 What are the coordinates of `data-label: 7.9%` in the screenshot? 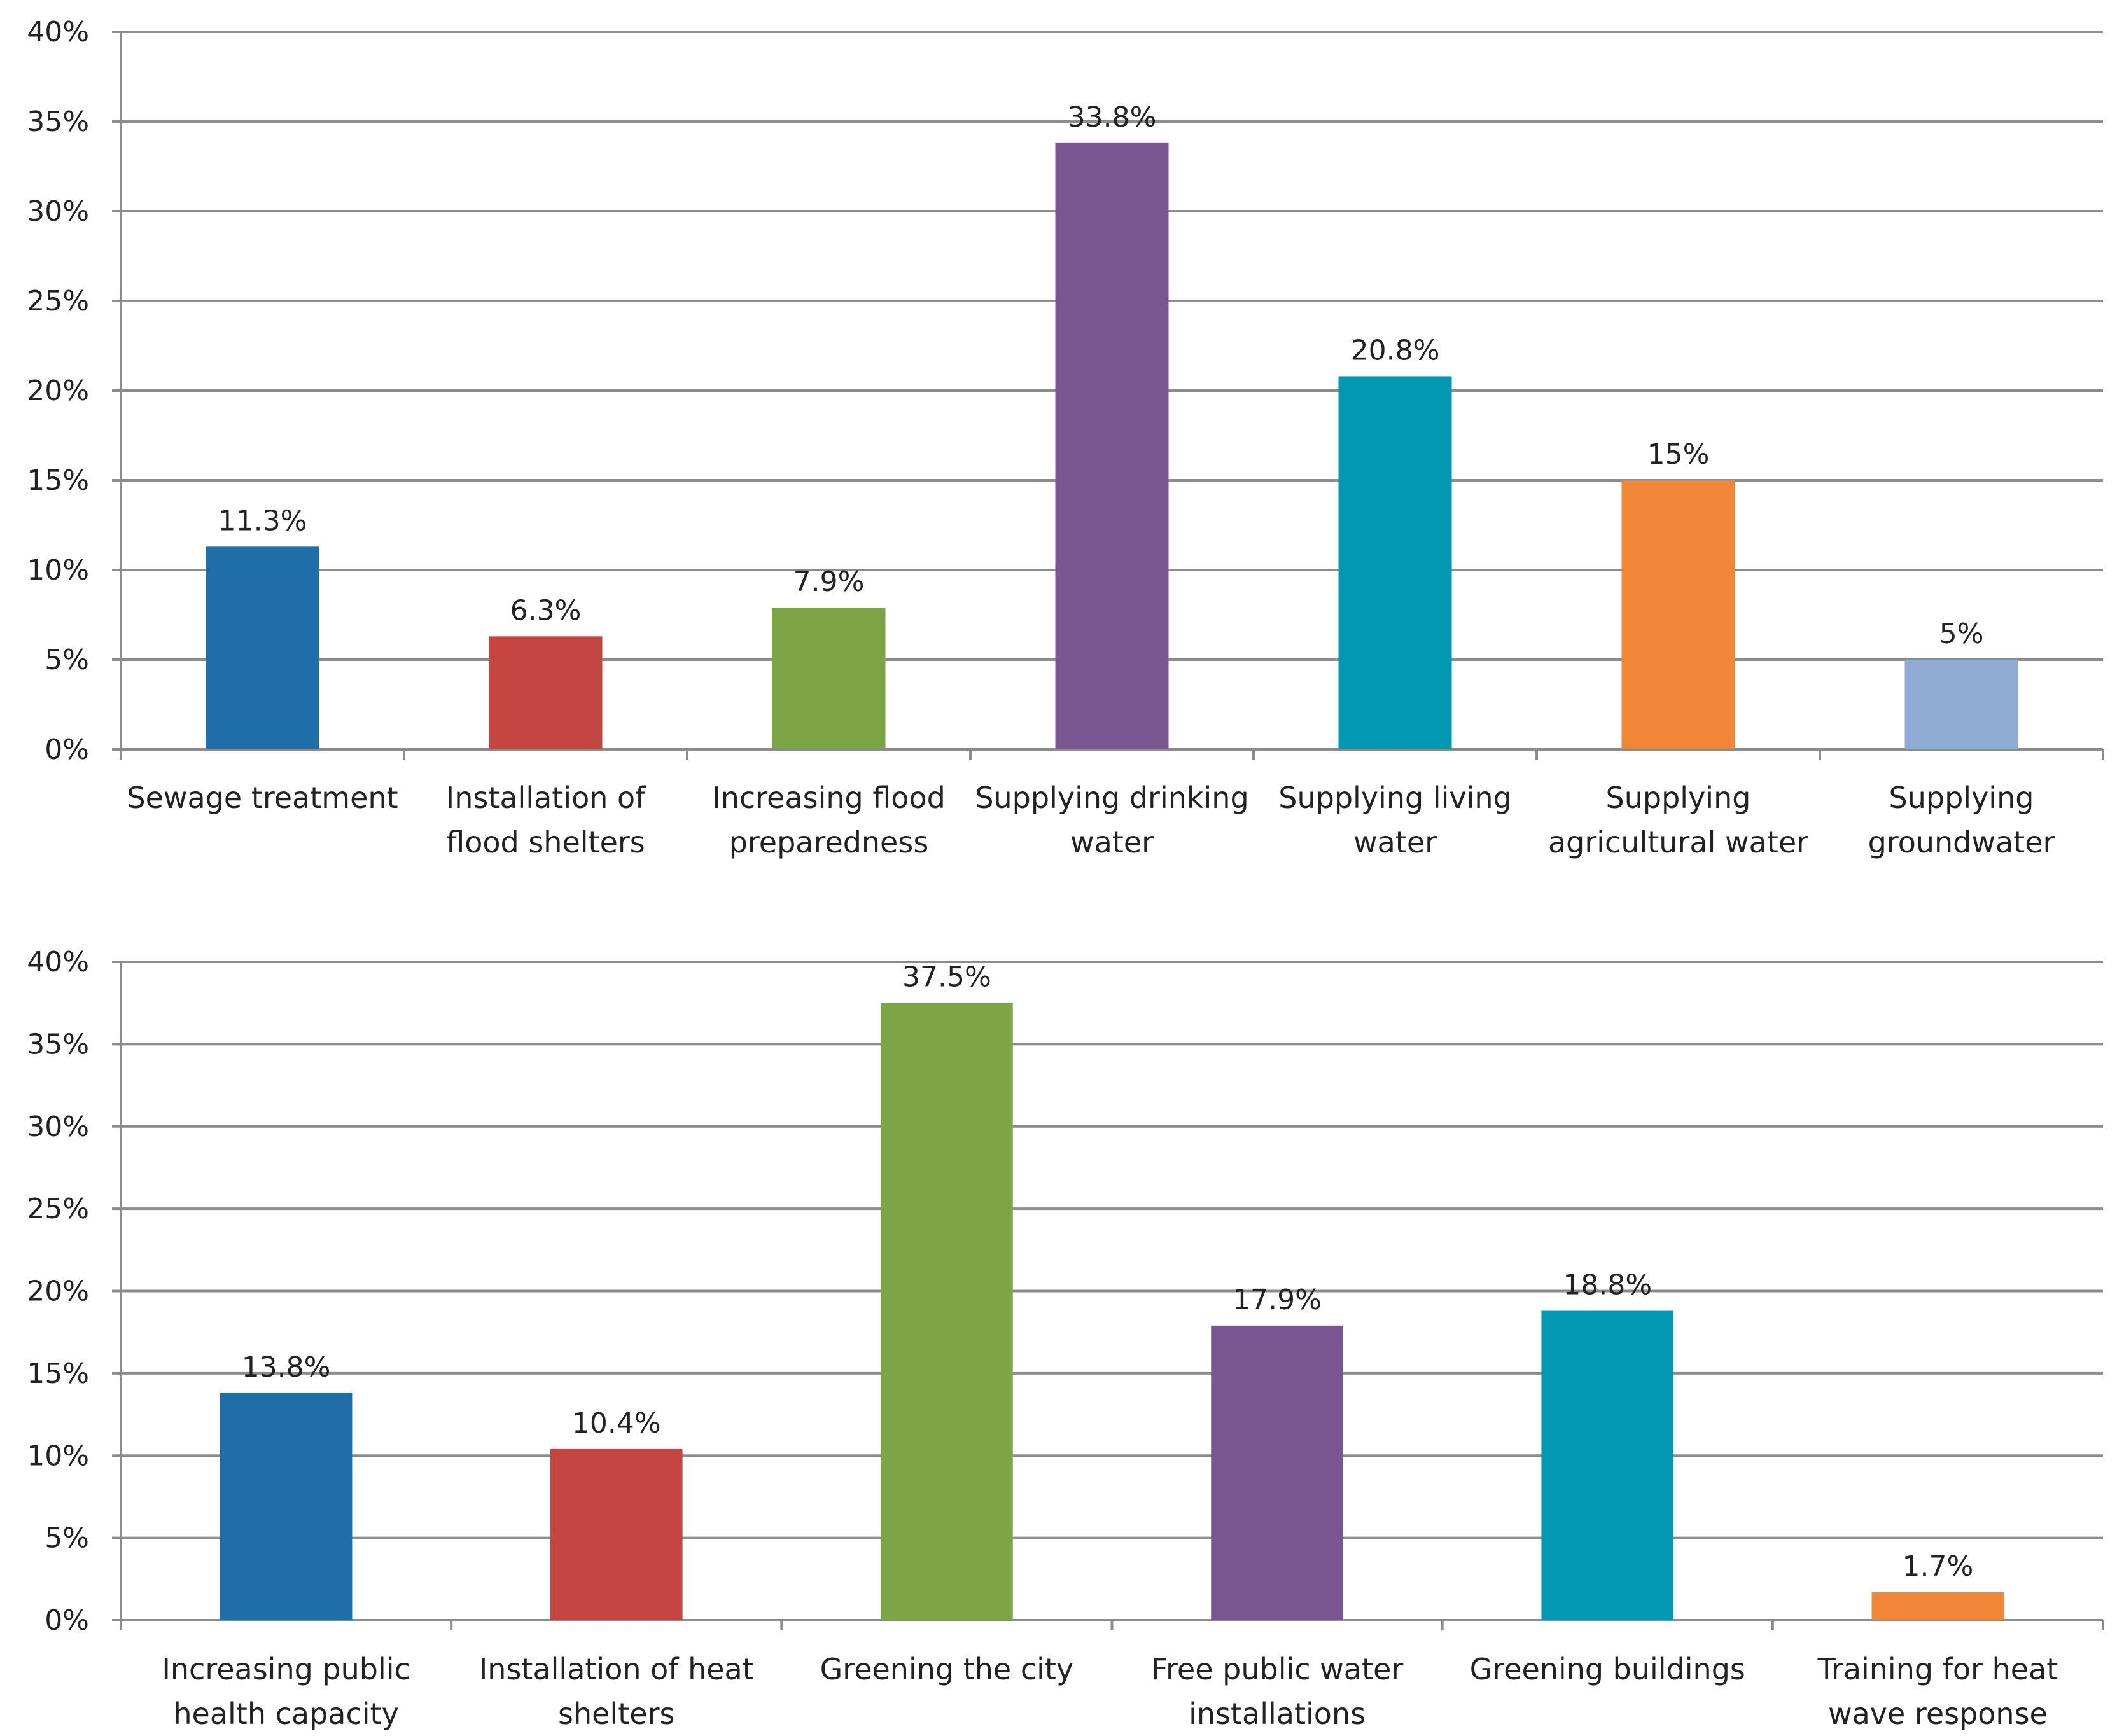 It's located at (829, 582).